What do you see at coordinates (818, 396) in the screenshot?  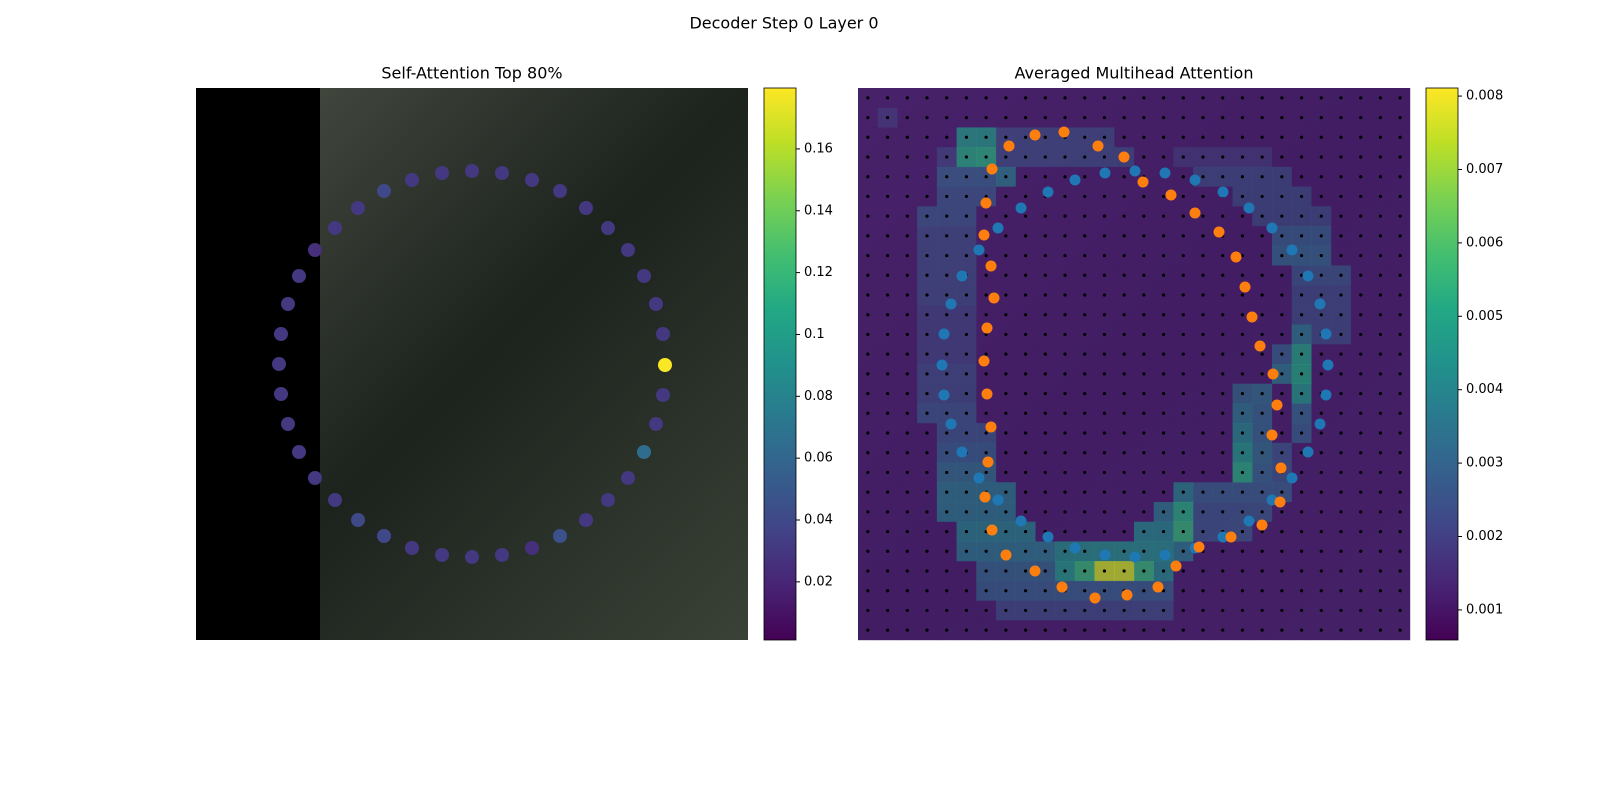 I see `colorbar-tick-label: 0.08` at bounding box center [818, 396].